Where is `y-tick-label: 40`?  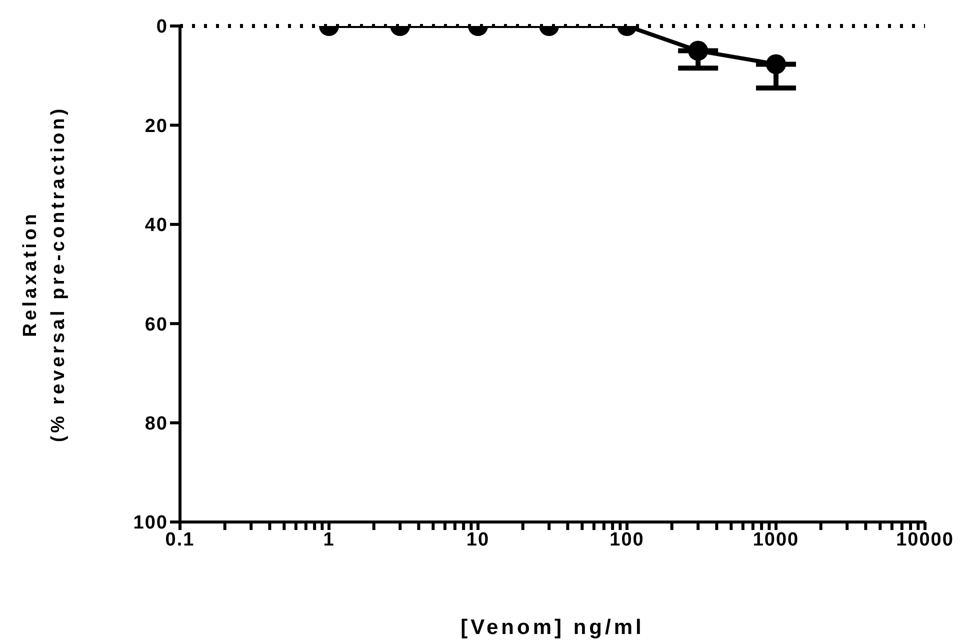 y-tick-label: 40 is located at coordinates (156, 225).